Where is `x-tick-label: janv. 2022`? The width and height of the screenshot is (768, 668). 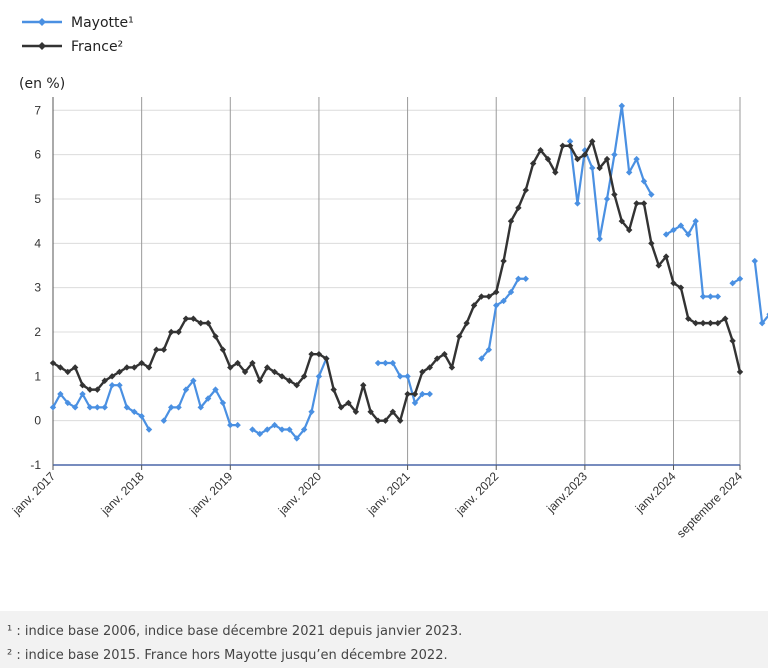
x-tick-label: janv. 2022 is located at coordinates (476, 493).